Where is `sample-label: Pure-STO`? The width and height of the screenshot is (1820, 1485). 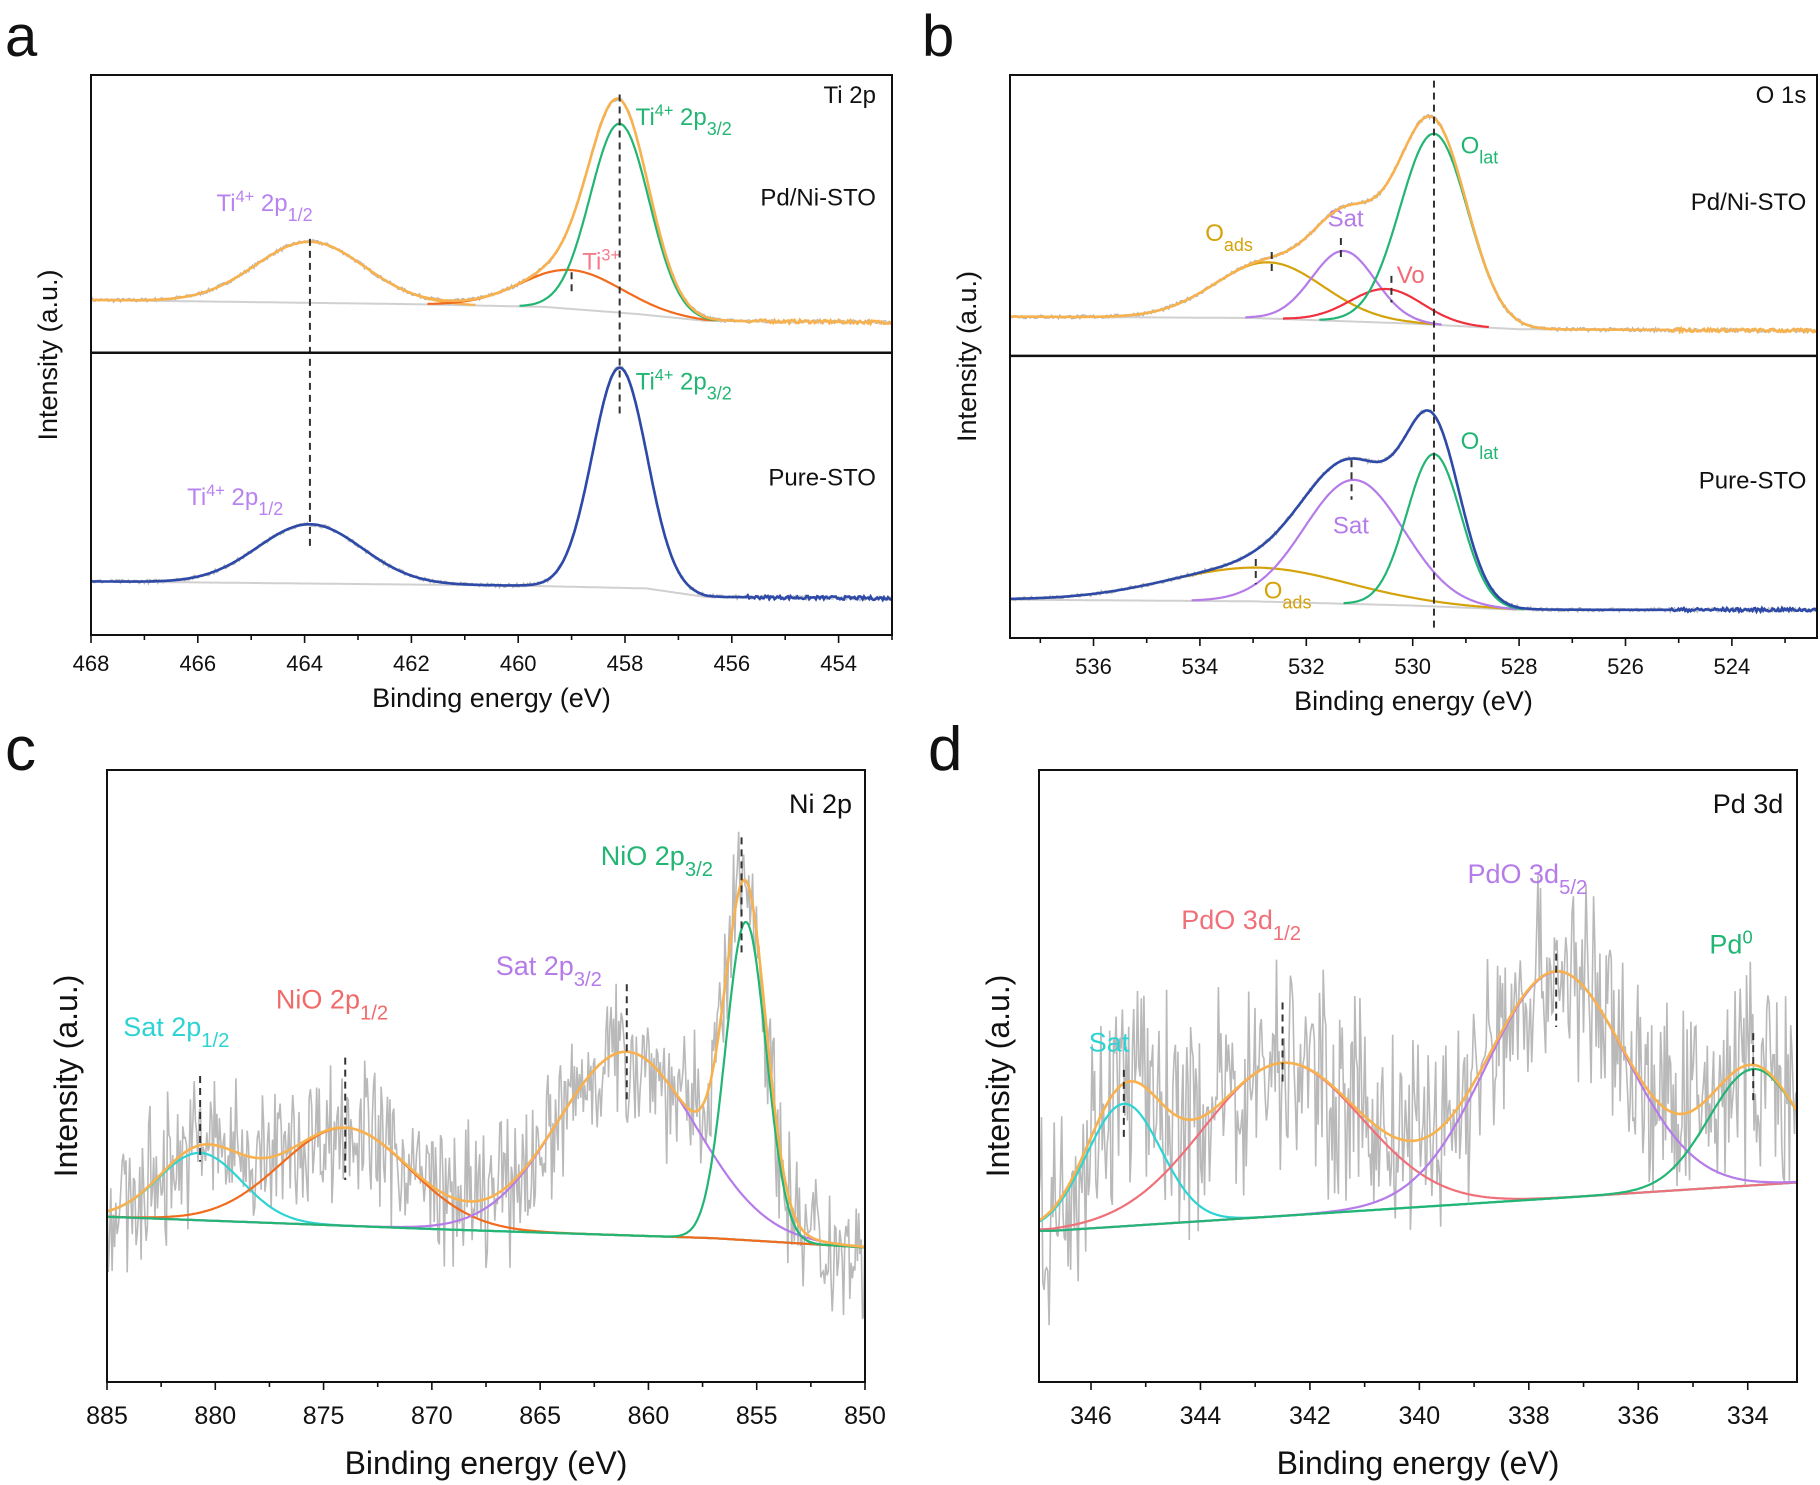
sample-label: Pure-STO is located at coordinates (822, 477).